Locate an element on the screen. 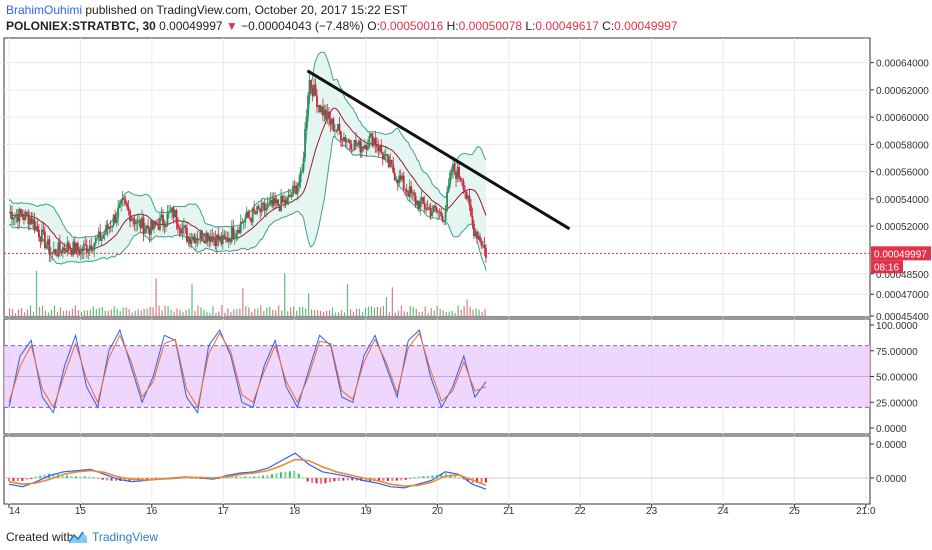  low-label: L: is located at coordinates (530, 26).